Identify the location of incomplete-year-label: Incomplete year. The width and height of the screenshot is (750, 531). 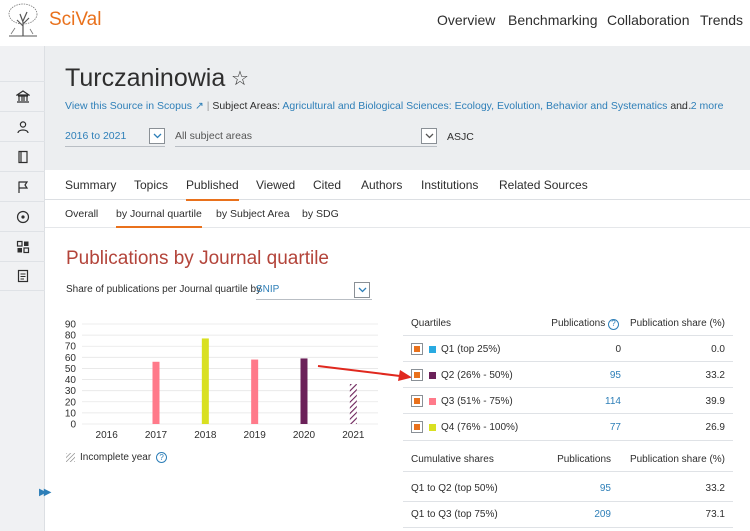
(116, 457).